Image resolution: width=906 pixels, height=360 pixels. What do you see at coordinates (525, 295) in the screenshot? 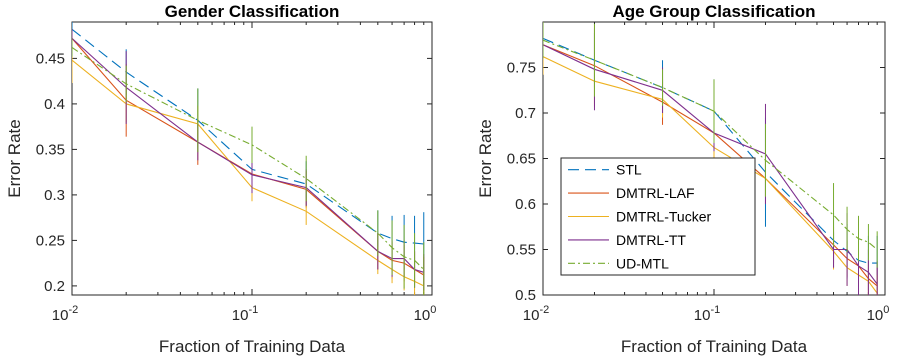
I see `y-tick-label: 0.5` at bounding box center [525, 295].